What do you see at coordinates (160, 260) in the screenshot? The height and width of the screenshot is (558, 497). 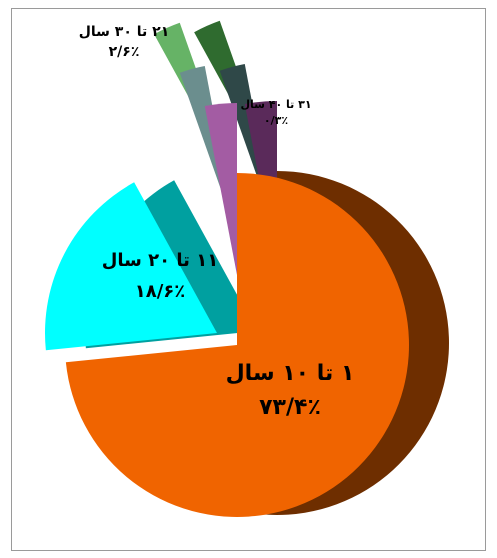 I see `slice-label-1: ۱۱ تا ۲۰ سال` at bounding box center [160, 260].